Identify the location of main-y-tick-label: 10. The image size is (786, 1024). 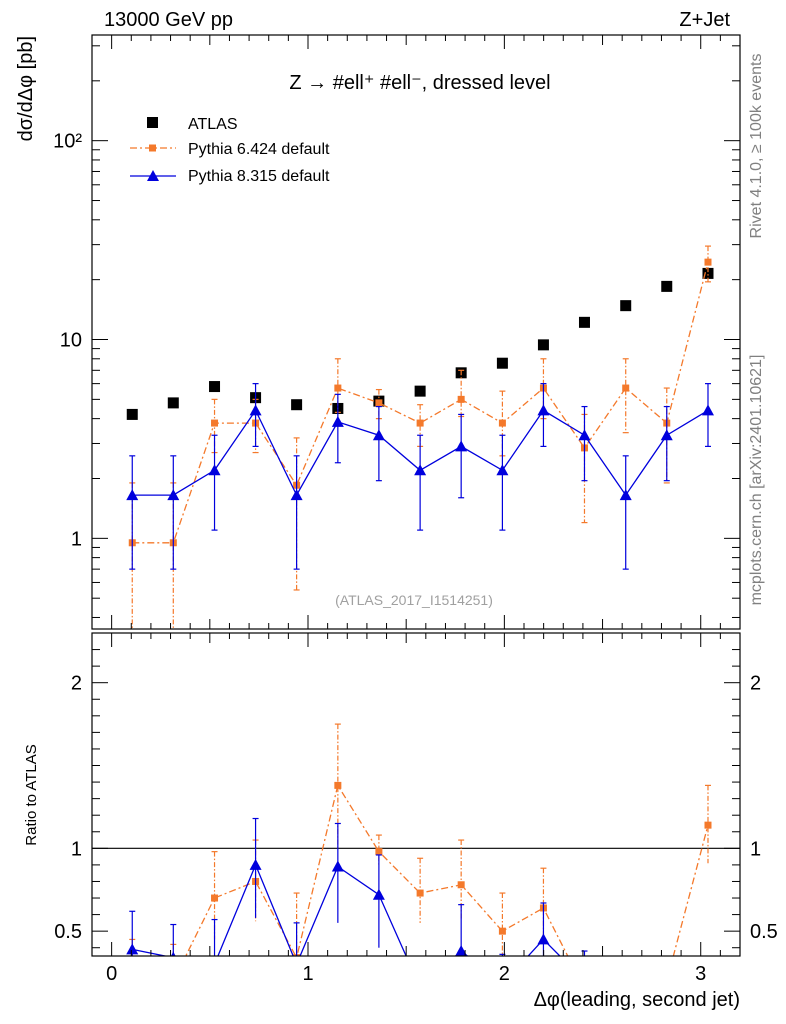
(71, 341).